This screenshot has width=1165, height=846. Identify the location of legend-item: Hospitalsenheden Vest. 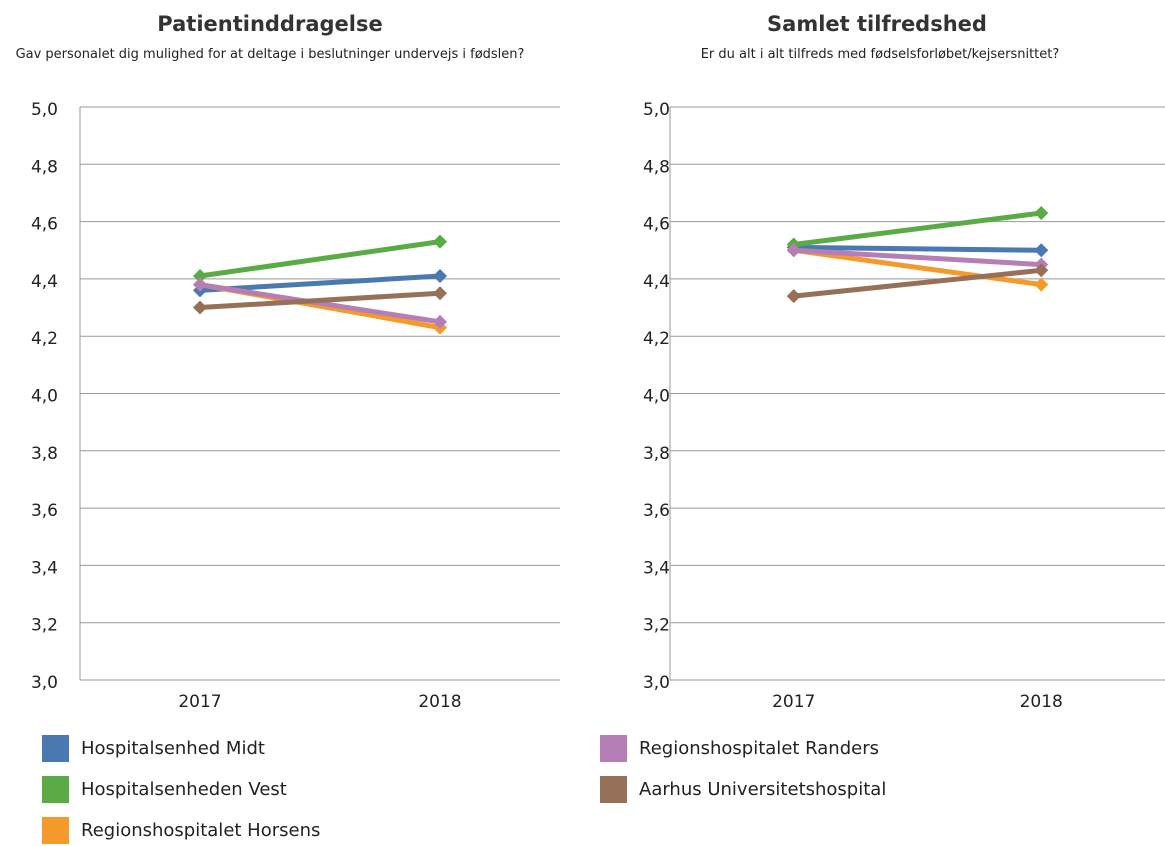
(164, 789).